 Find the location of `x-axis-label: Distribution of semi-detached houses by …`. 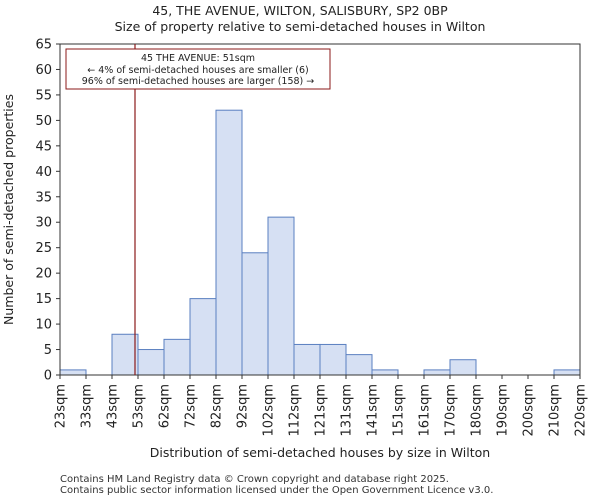

x-axis-label: Distribution of semi-detached houses by … is located at coordinates (320, 452).